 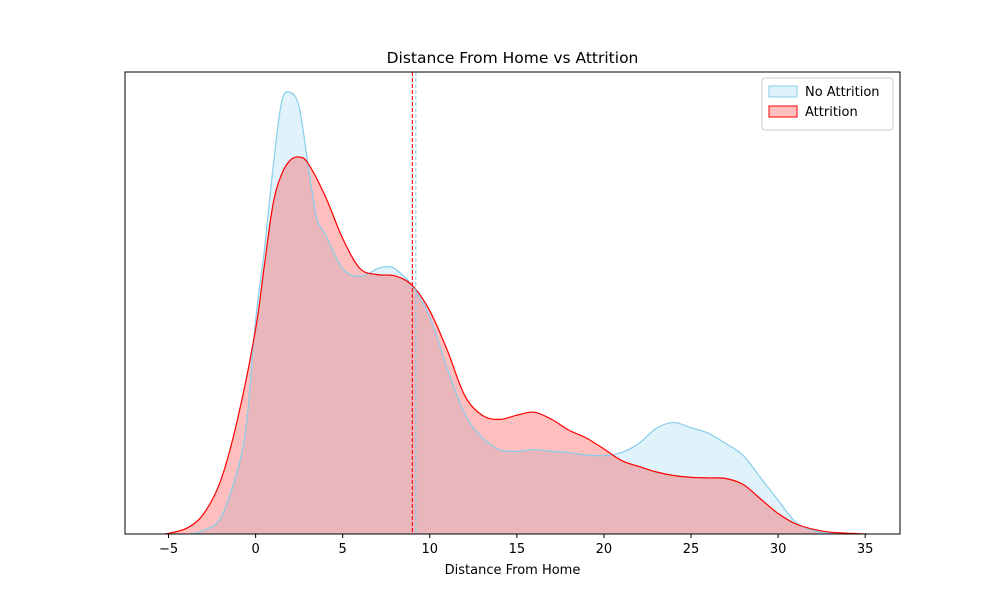 What do you see at coordinates (604, 549) in the screenshot?
I see `x-tick-label: 20` at bounding box center [604, 549].